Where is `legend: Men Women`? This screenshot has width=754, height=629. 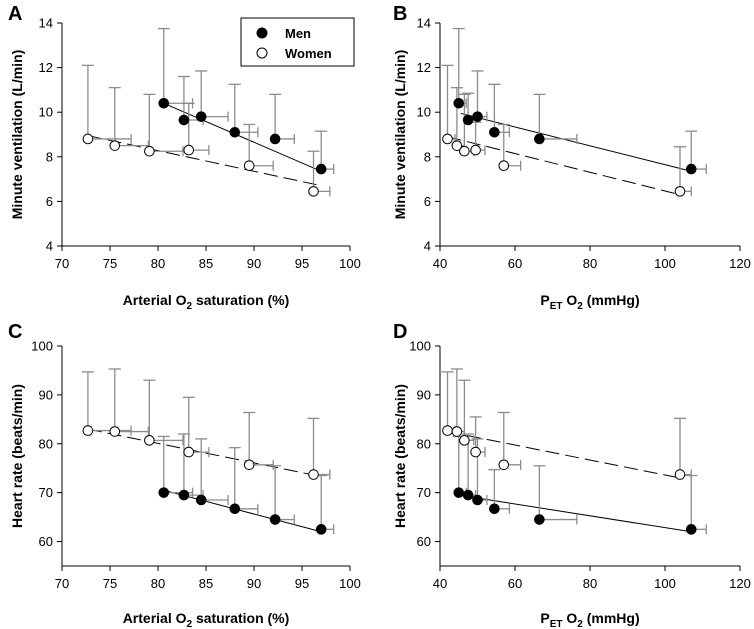
legend: Men Women is located at coordinates (297, 42).